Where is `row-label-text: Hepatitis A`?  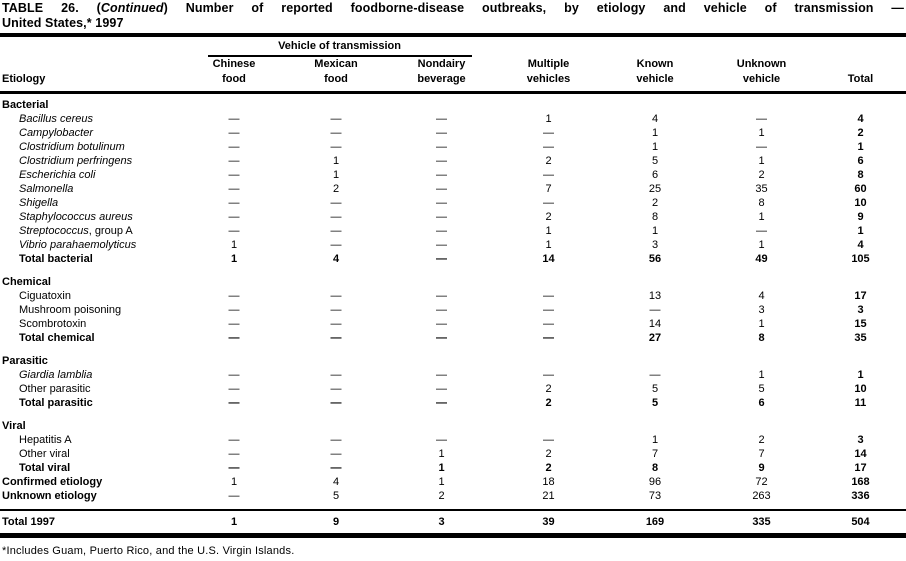
row-label-text: Hepatitis A is located at coordinates (45, 439).